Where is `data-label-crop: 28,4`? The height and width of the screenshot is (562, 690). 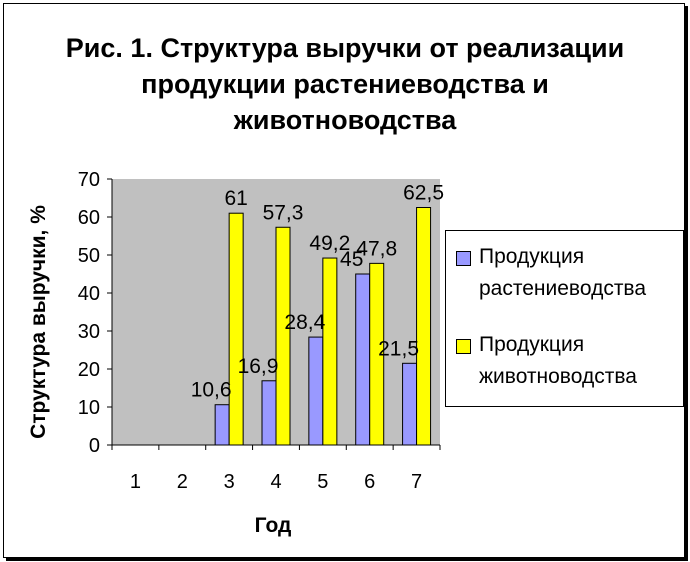
data-label-crop: 28,4 is located at coordinates (304, 322).